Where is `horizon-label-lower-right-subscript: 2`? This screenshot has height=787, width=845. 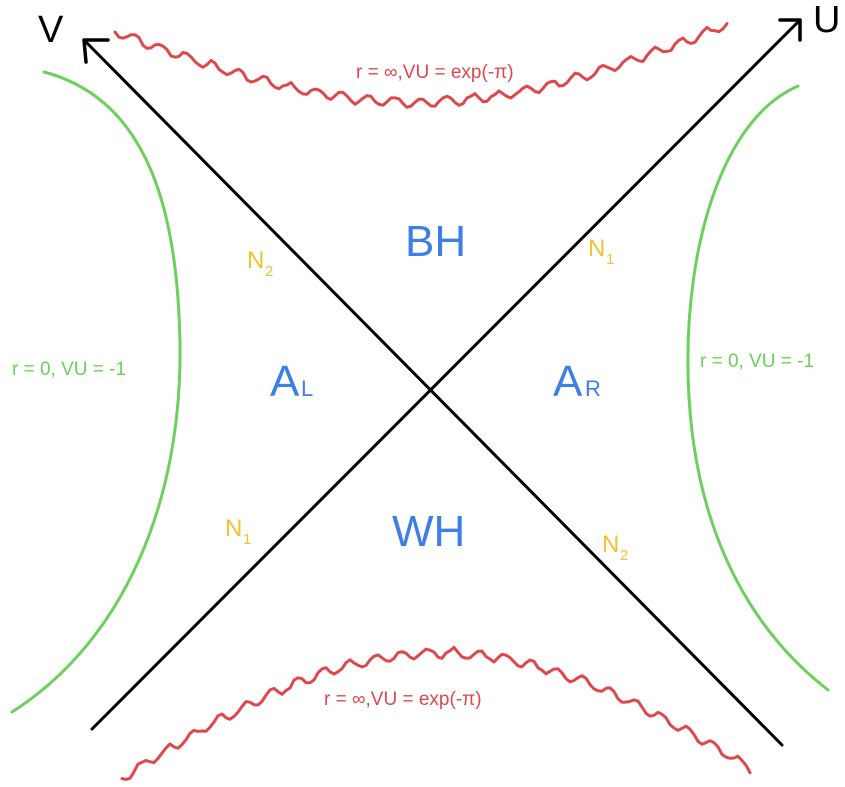 horizon-label-lower-right-subscript: 2 is located at coordinates (624, 555).